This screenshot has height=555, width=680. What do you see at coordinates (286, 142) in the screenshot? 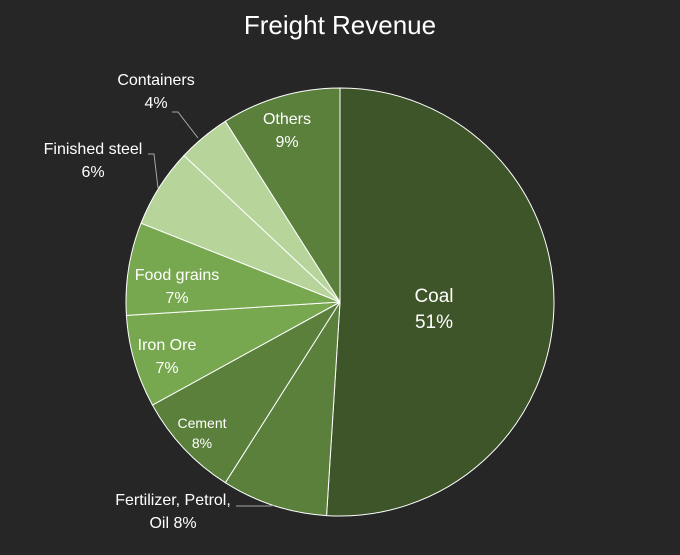
I see `label-others-value: 9%` at bounding box center [286, 142].